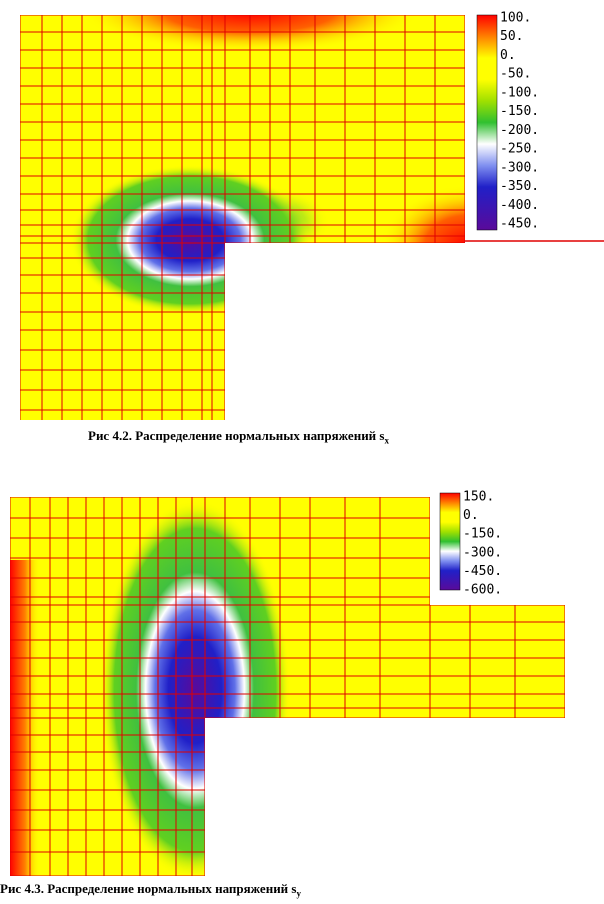  I want to click on caption-subscript: x, so click(386, 440).